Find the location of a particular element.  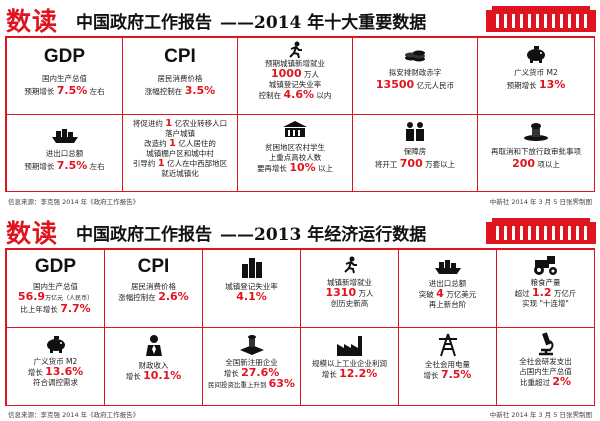

jobs-desc: 城镇新增就业 is located at coordinates (349, 282).